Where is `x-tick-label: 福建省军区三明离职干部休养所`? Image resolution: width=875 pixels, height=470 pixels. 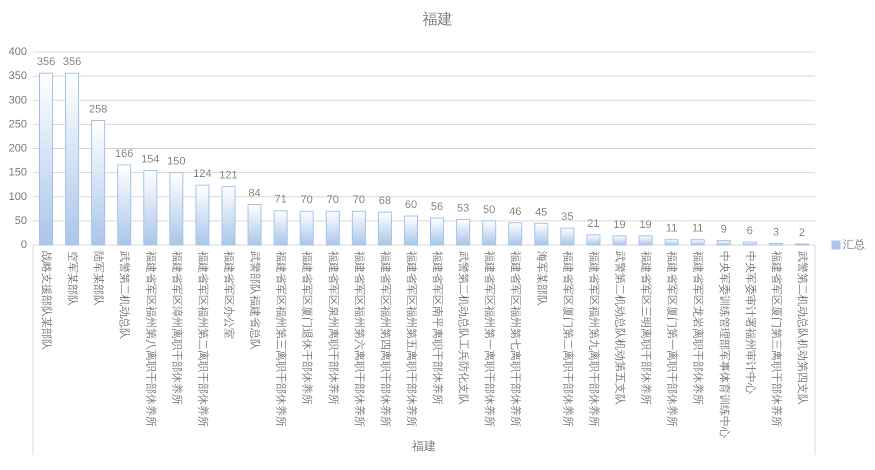
x-tick-label: 福建省军区三明离职干部休养所 is located at coordinates (646, 328).